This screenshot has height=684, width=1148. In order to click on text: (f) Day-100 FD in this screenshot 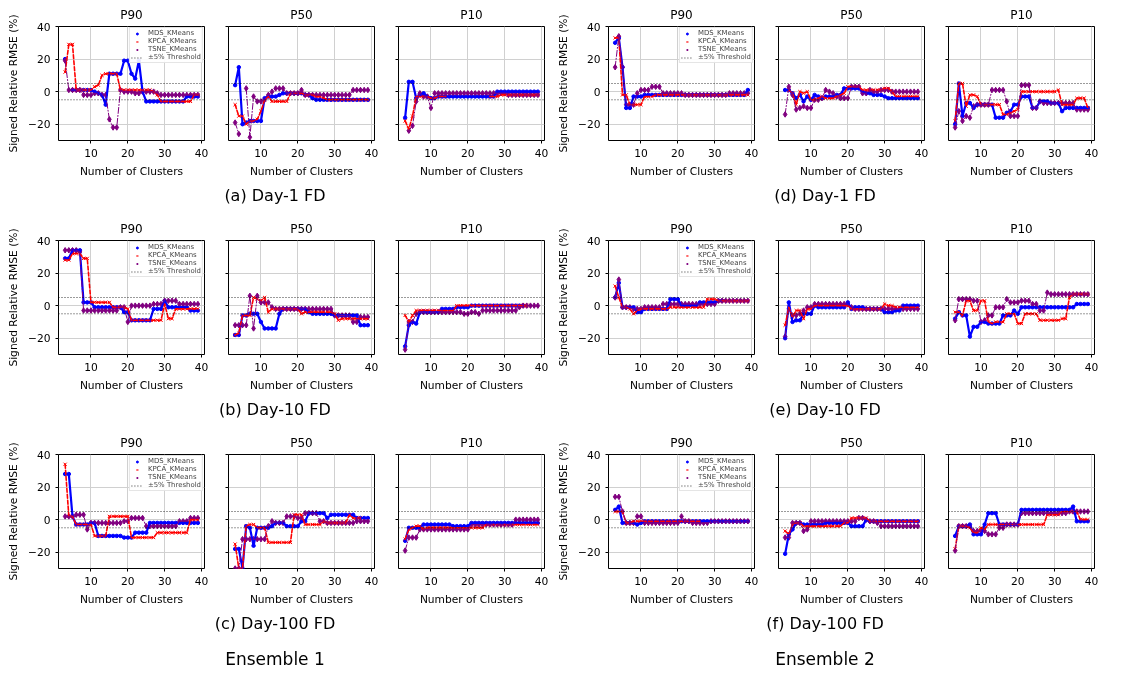, I will do `click(825, 624)`.